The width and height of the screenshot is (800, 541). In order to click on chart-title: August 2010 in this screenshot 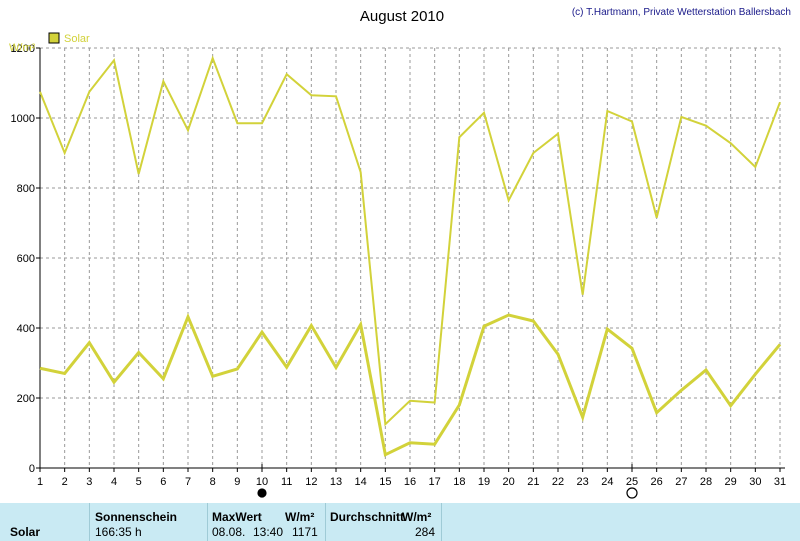, I will do `click(402, 16)`.